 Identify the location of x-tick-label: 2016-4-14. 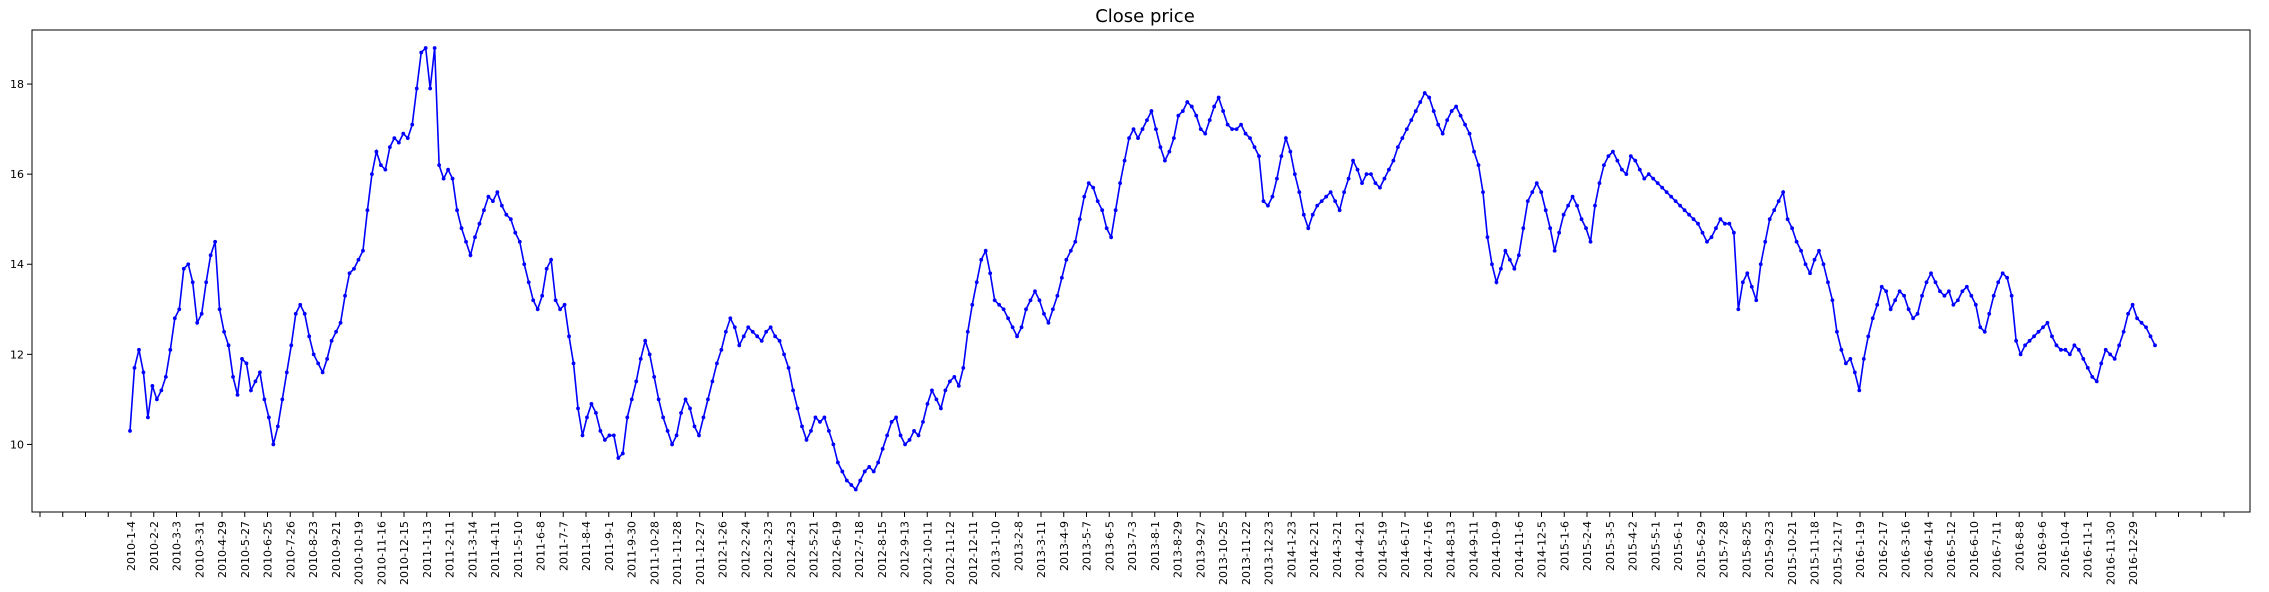
(1928, 549).